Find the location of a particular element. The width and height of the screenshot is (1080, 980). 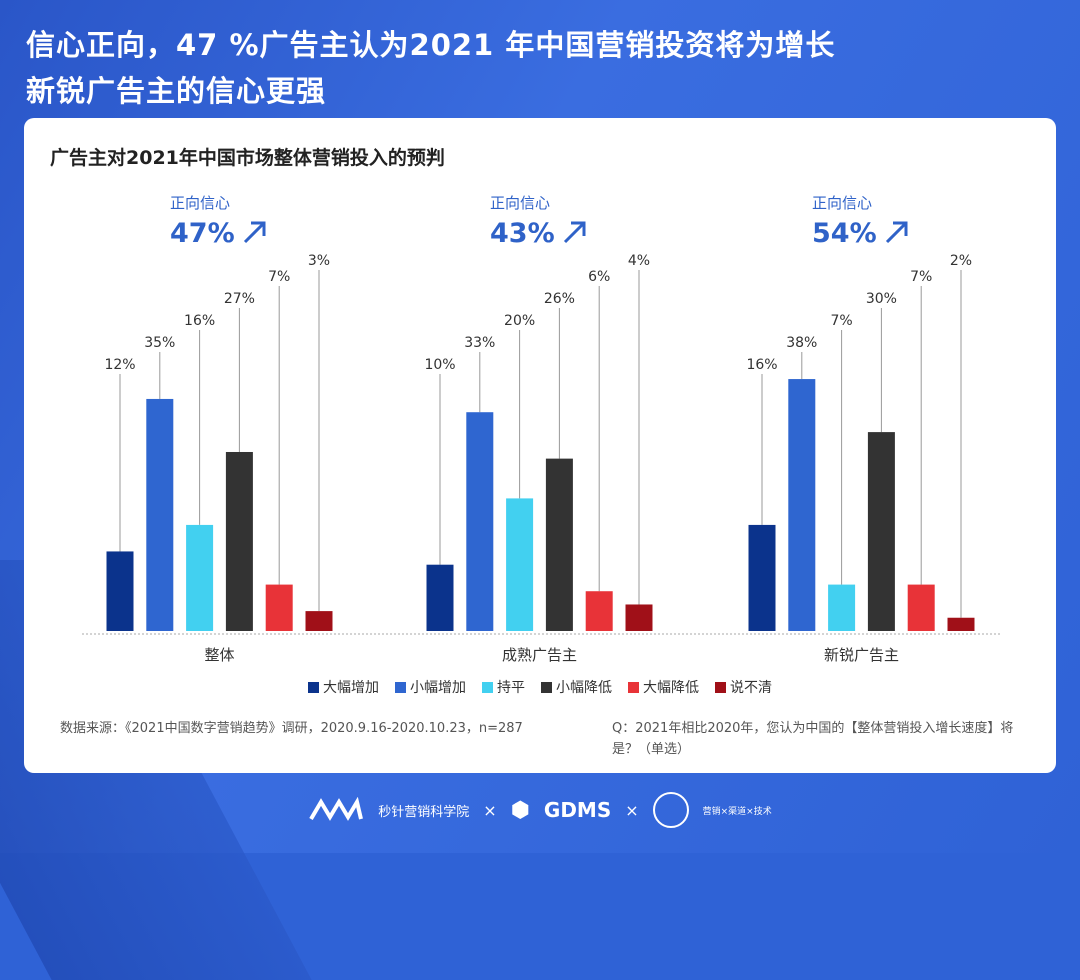

legend-item: 说不清 is located at coordinates (743, 687).